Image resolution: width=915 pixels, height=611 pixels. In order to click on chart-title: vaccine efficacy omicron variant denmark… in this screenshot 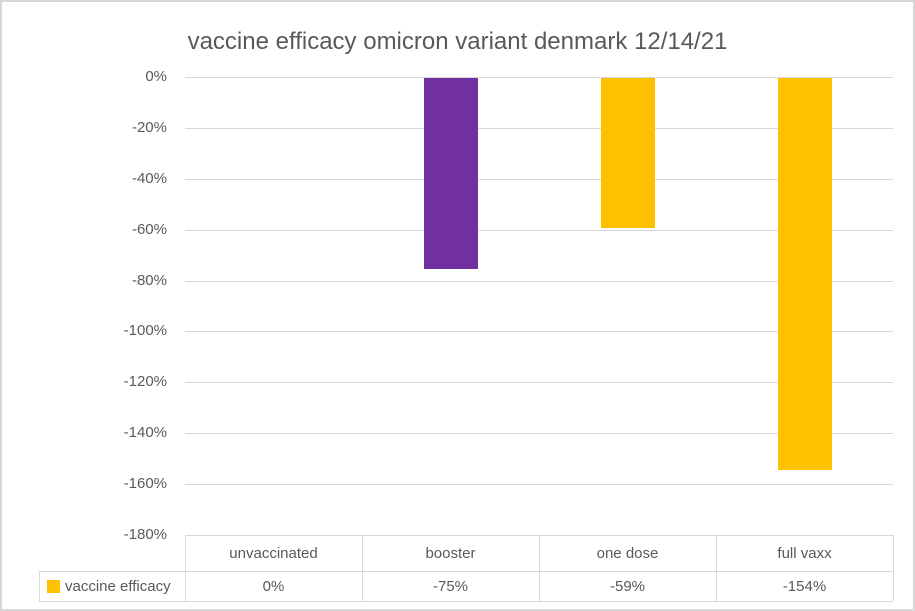, I will do `click(457, 41)`.